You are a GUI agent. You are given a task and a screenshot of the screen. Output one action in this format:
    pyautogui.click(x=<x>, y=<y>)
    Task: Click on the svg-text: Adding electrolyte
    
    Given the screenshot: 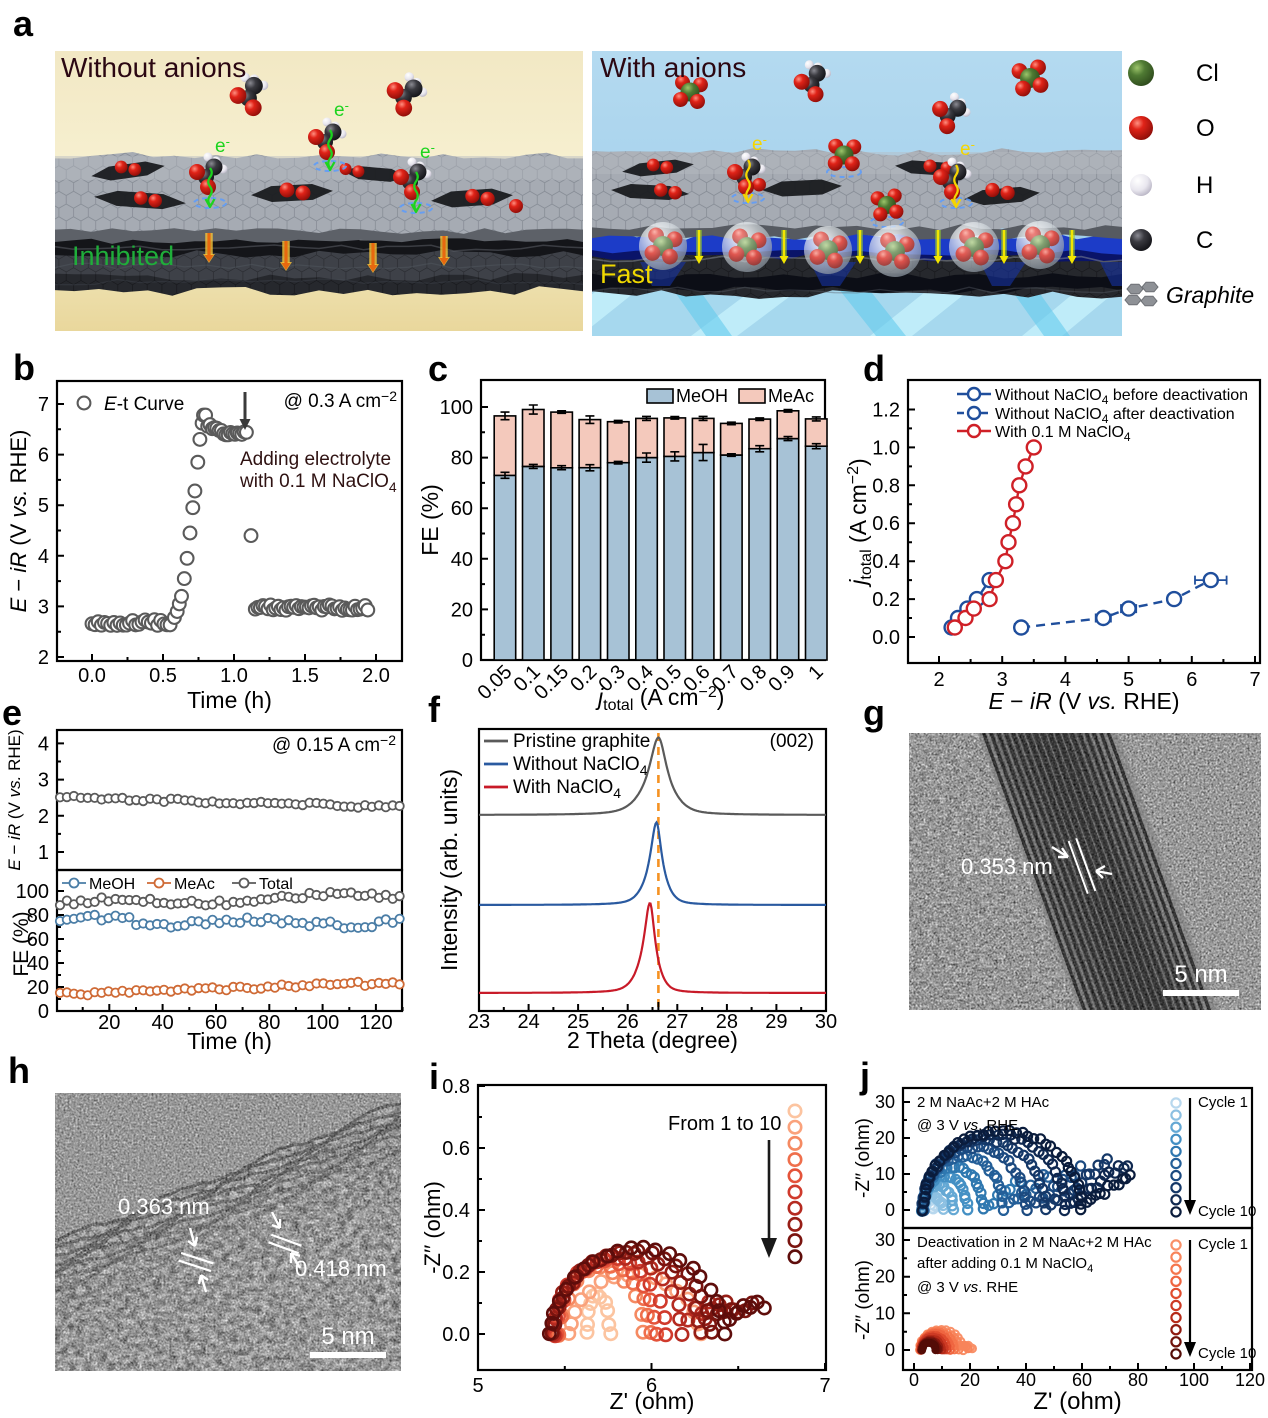 What is the action you would take?
    pyautogui.click(x=315, y=459)
    